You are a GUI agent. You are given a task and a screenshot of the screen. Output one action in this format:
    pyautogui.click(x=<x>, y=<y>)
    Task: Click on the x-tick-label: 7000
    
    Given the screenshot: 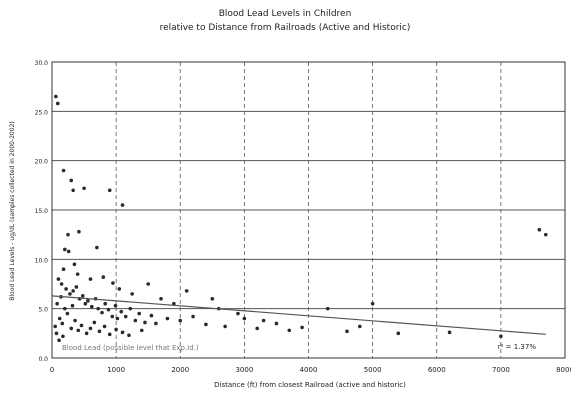 What is the action you would take?
    pyautogui.click(x=501, y=370)
    